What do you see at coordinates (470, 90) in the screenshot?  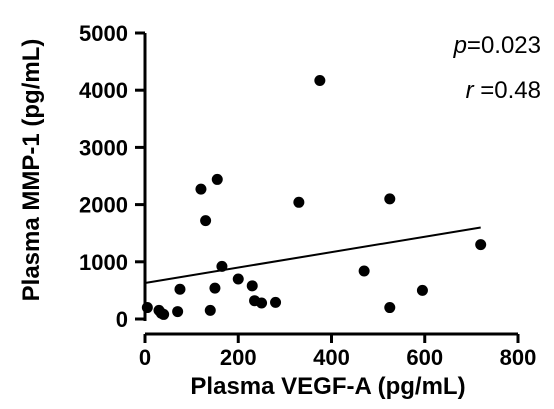 I see `r-symbol: r` at bounding box center [470, 90].